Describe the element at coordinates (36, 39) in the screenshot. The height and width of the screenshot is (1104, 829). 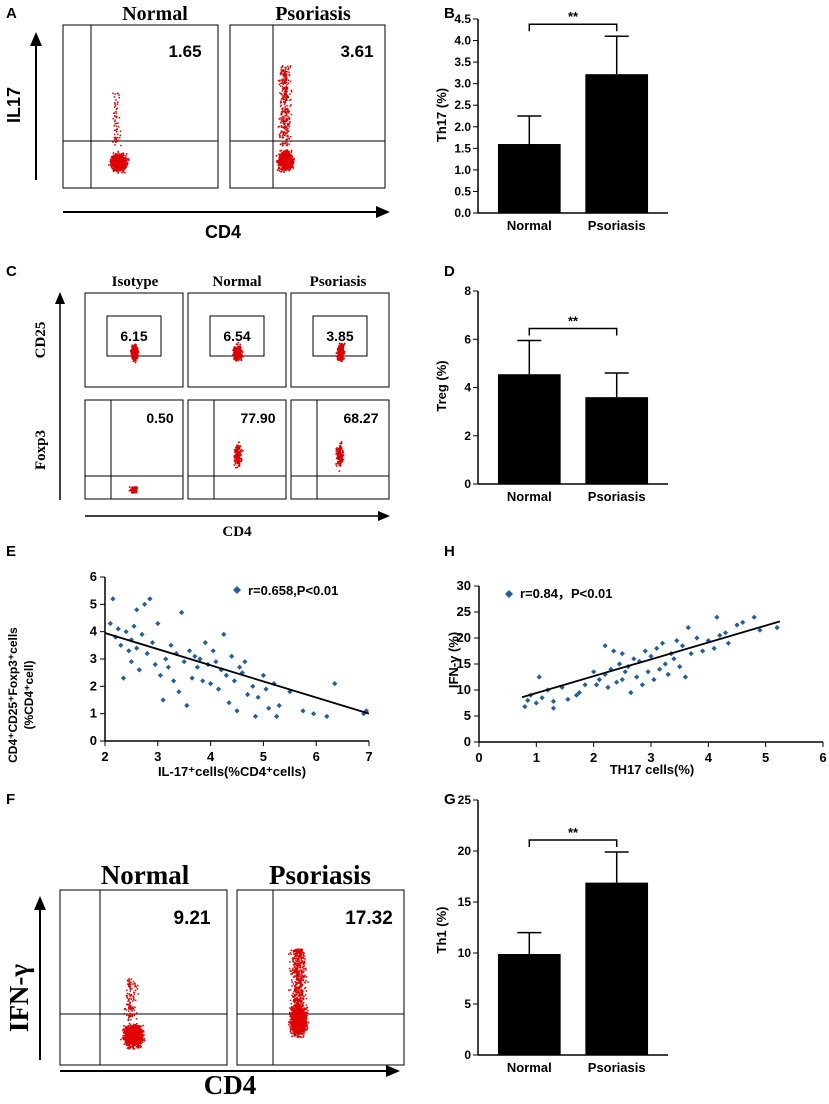
I see `panel-a-y-arrowhead` at that location.